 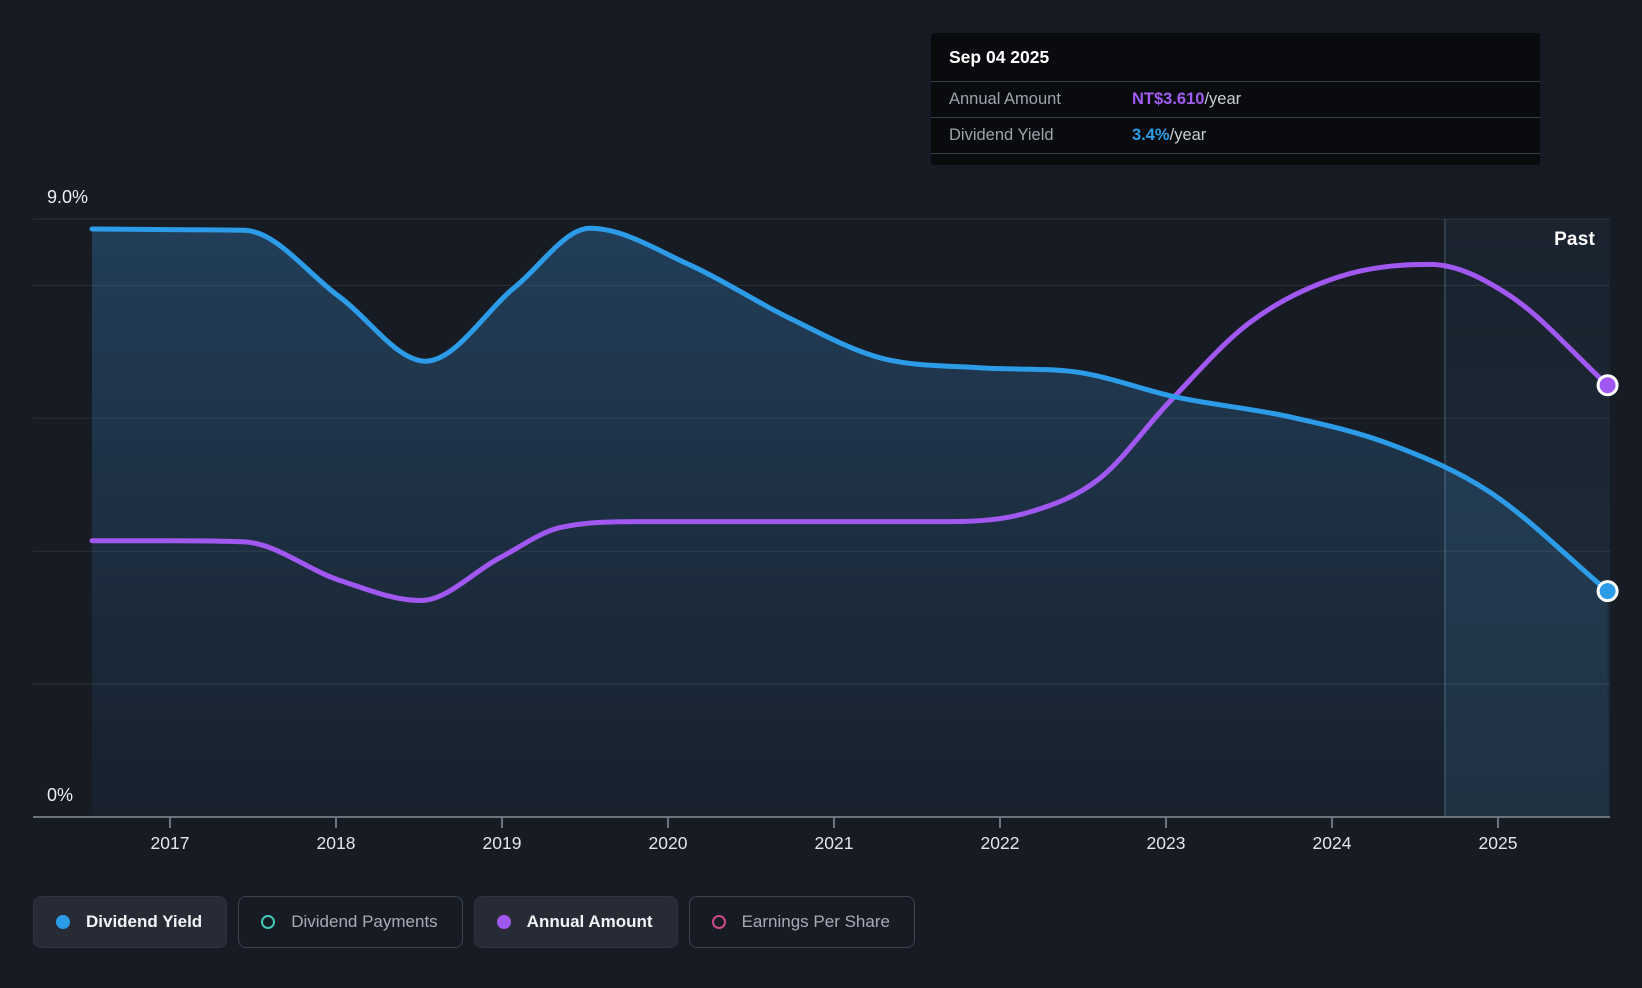 What do you see at coordinates (1607, 385) in the screenshot?
I see `amount-end-marker` at bounding box center [1607, 385].